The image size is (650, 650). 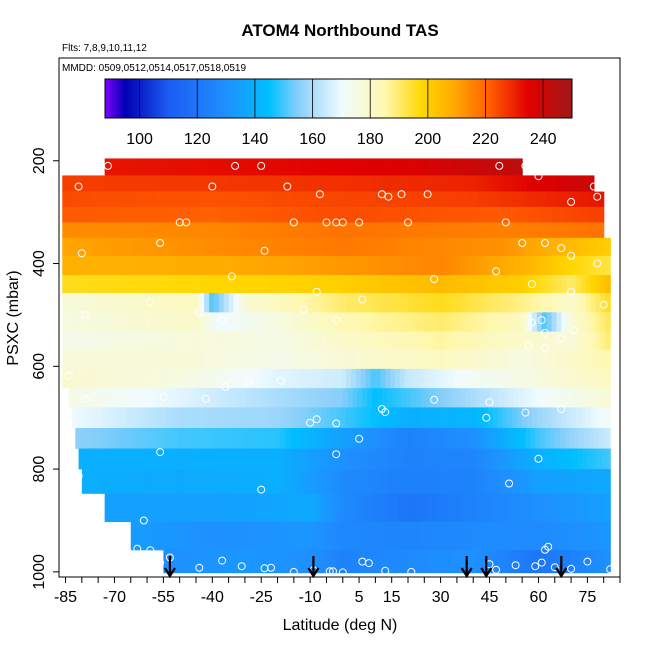 I want to click on y-tick-label: 800, so click(x=39, y=469).